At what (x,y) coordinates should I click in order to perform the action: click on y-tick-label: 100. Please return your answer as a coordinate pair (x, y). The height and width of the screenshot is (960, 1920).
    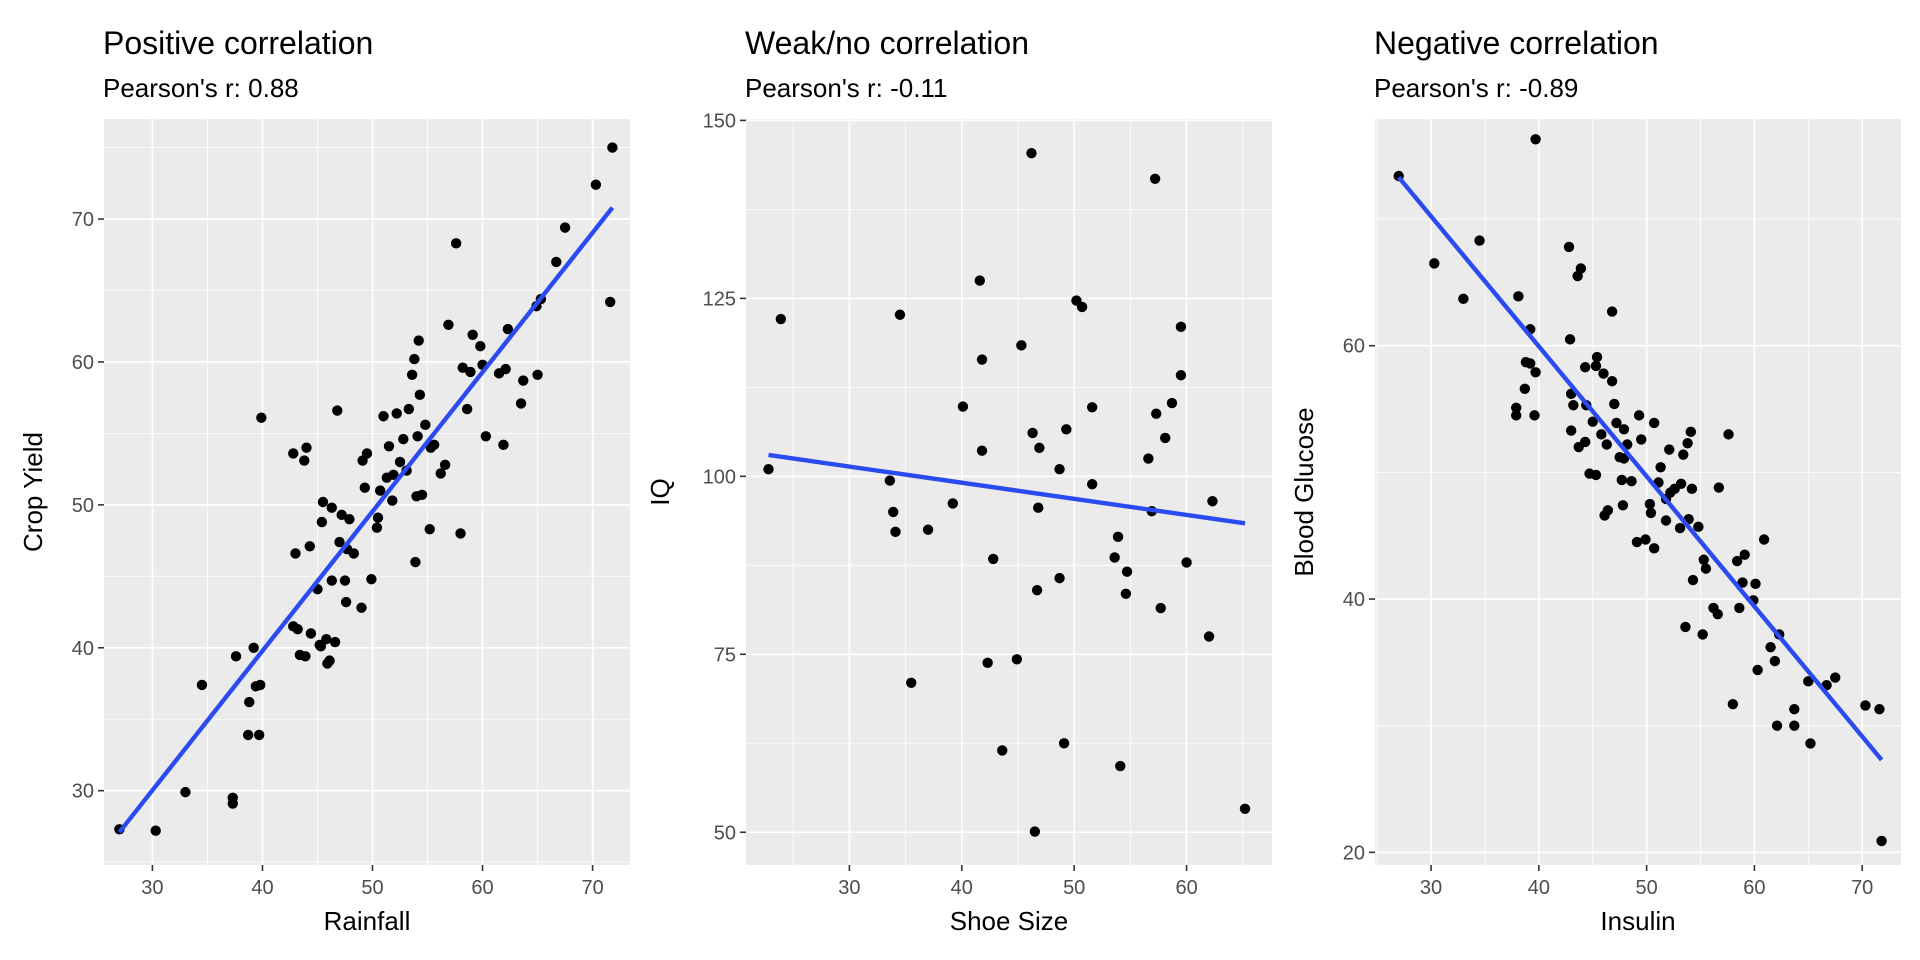
    Looking at the image, I should click on (719, 477).